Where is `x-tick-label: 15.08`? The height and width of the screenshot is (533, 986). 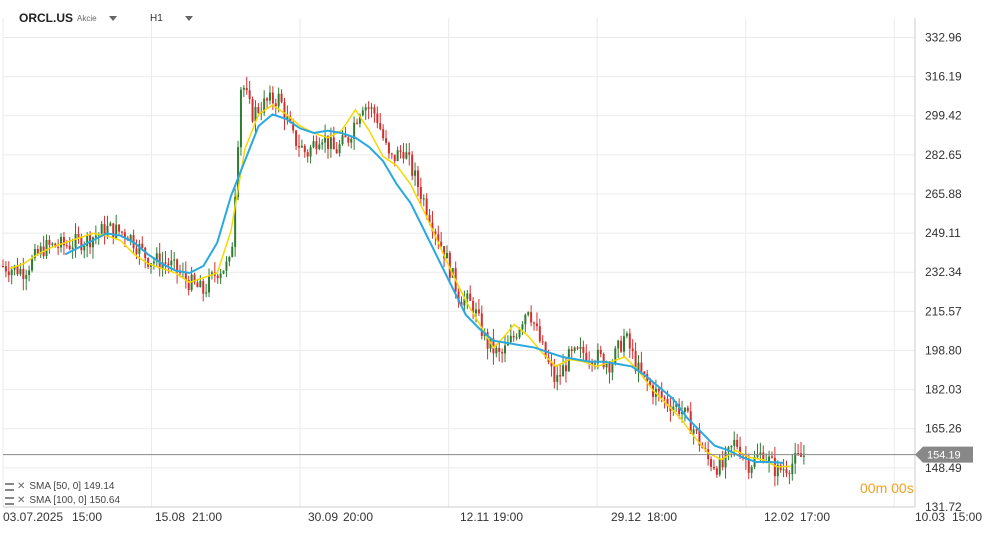 x-tick-label: 15.08 is located at coordinates (170, 517).